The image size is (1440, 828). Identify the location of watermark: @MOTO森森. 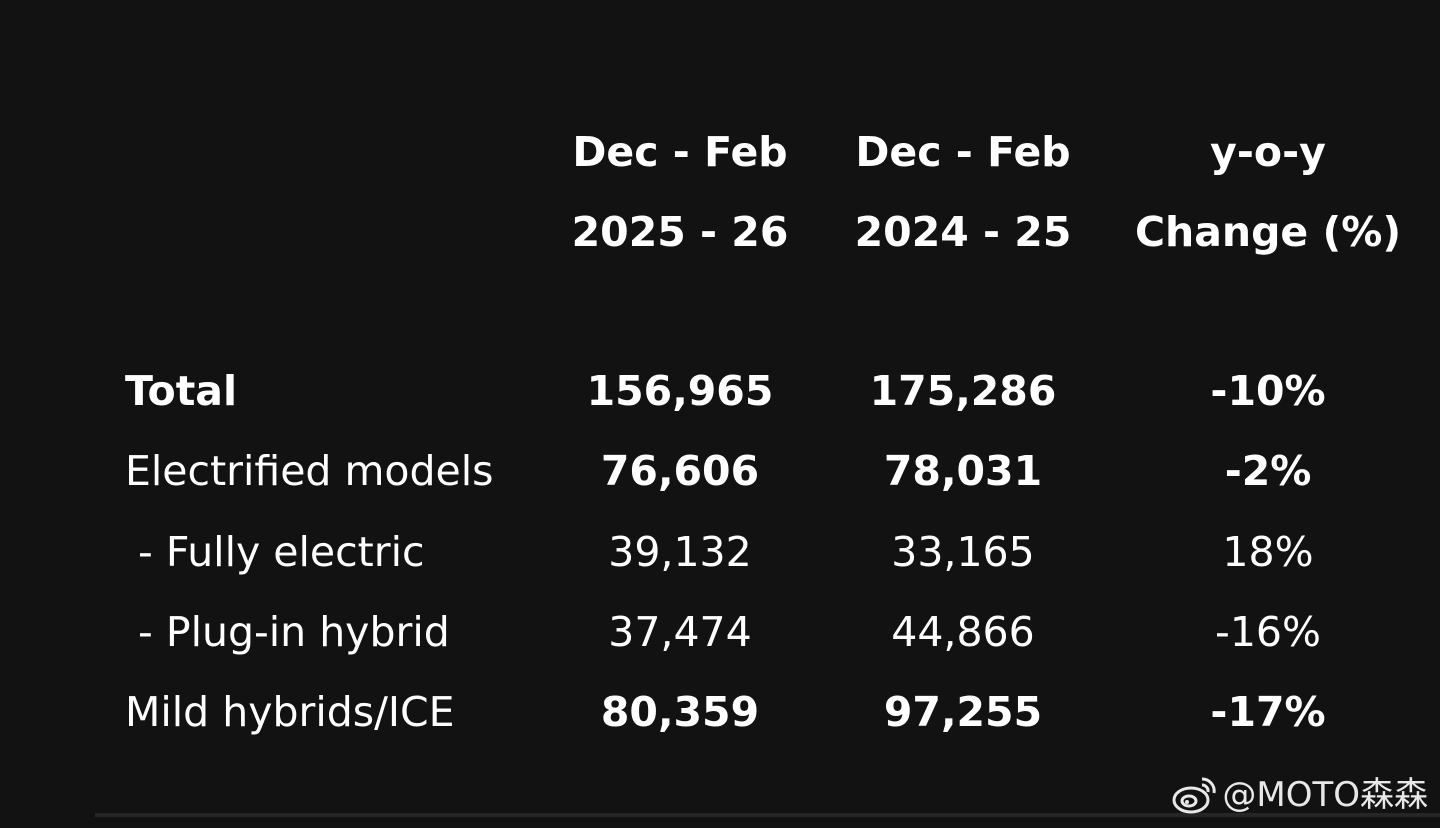
(1300, 795).